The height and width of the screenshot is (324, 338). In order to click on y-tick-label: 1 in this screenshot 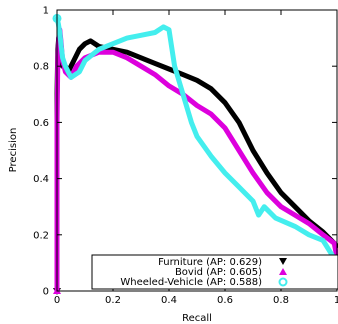, I will do `click(46, 11)`.